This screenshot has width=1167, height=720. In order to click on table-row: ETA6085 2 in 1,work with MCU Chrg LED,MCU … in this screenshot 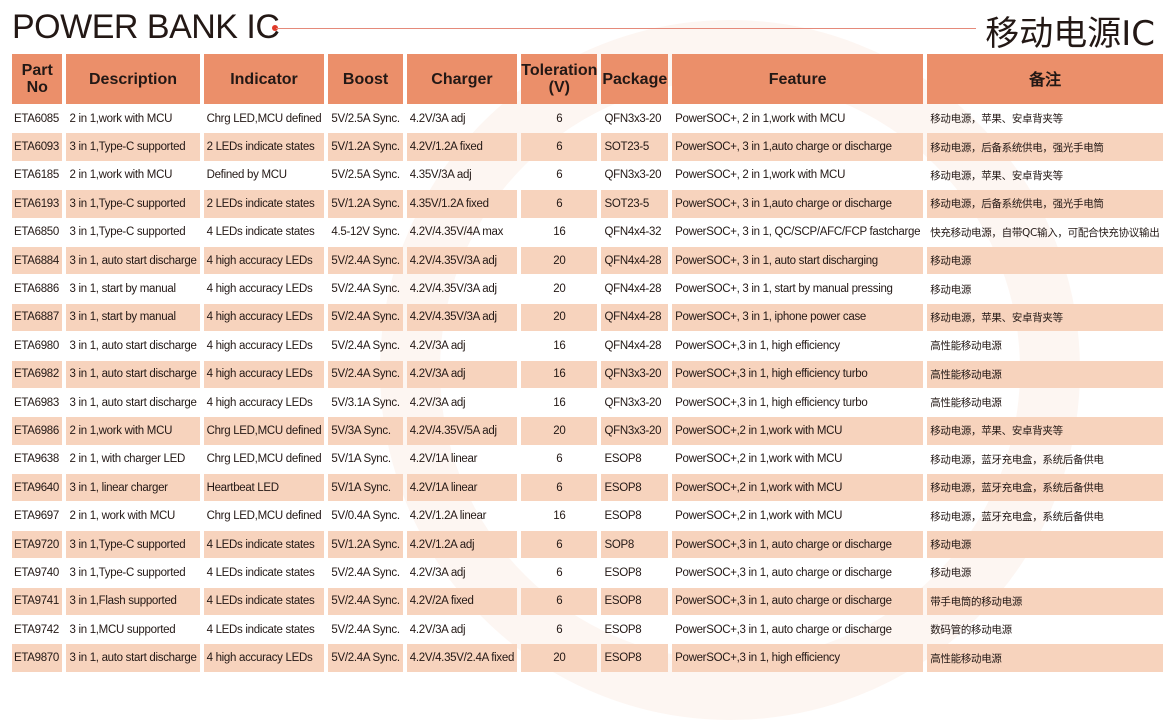, I will do `click(587, 118)`.